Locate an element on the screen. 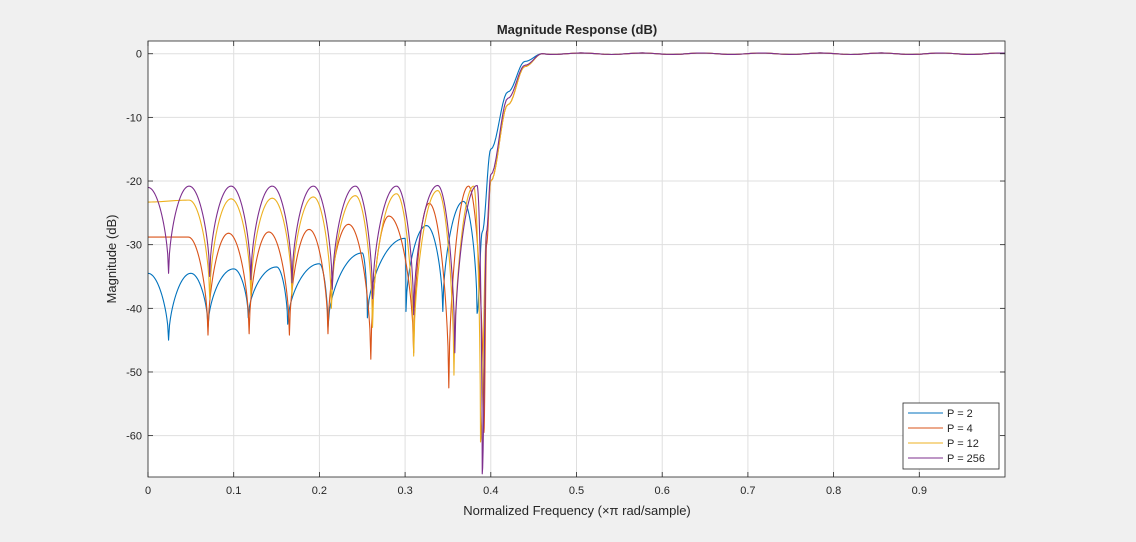  legend-entry: P = 12 is located at coordinates (963, 444).